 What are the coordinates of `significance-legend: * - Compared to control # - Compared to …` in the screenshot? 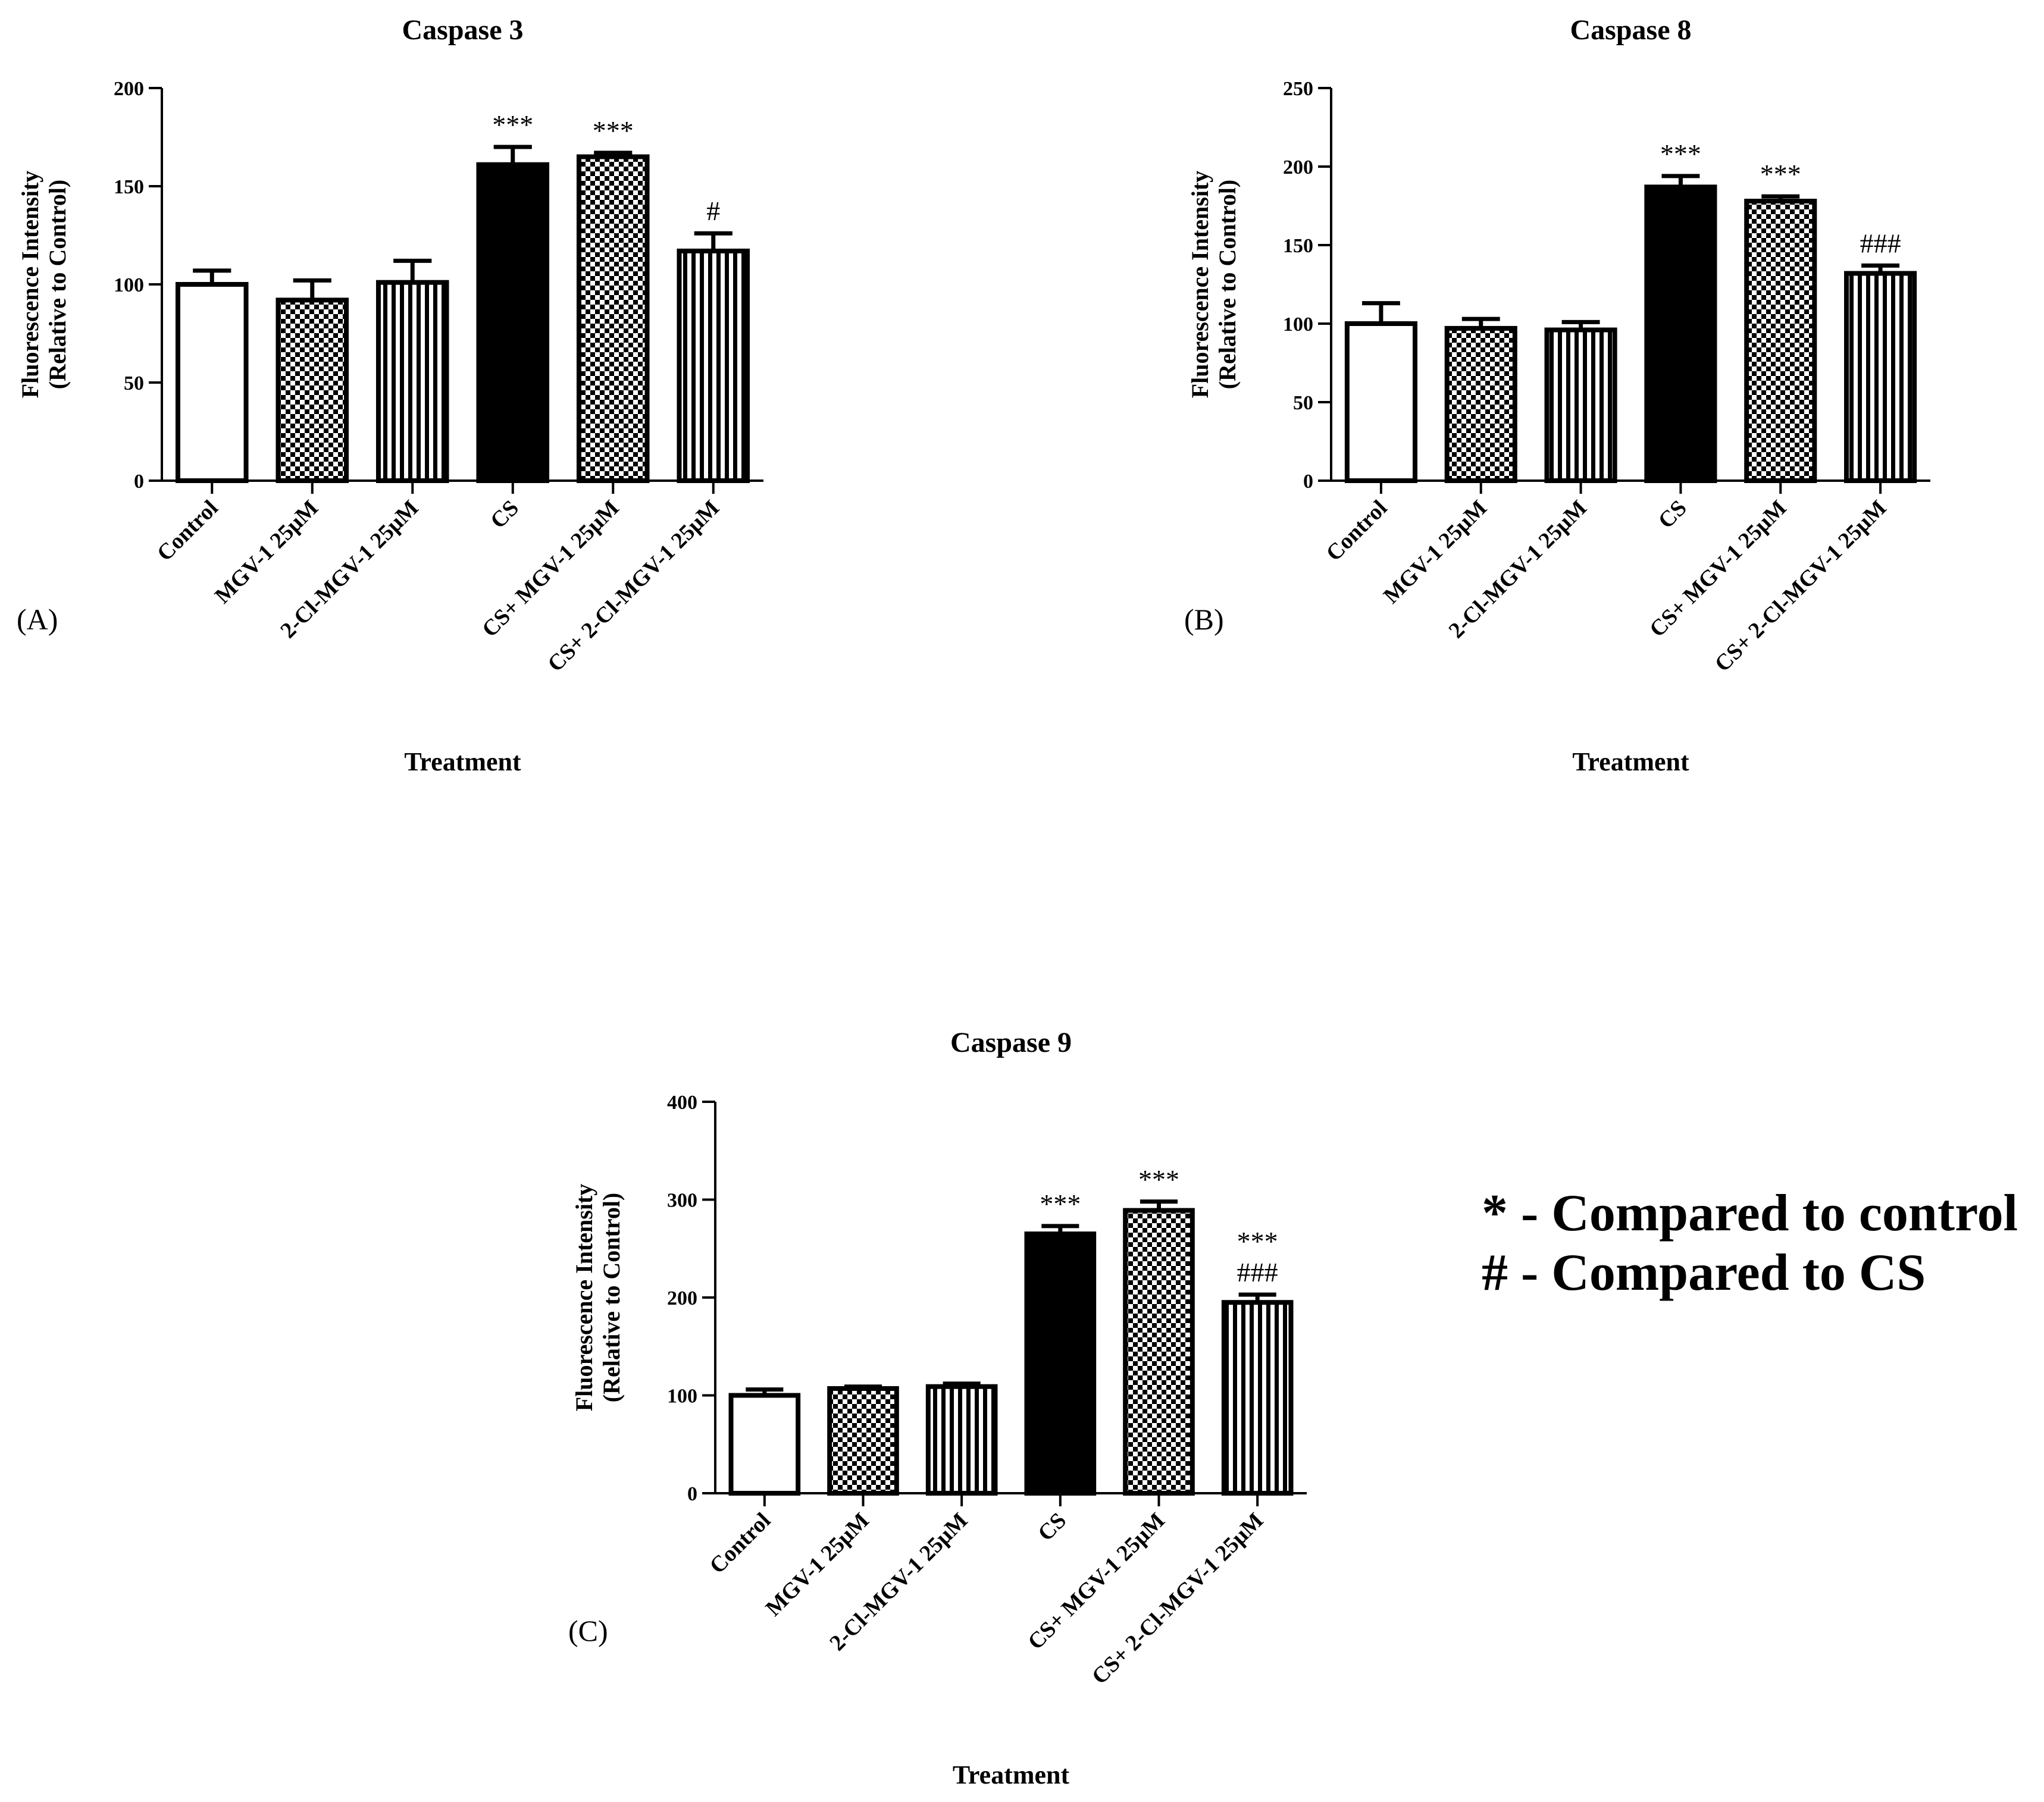 It's located at (1750, 1243).